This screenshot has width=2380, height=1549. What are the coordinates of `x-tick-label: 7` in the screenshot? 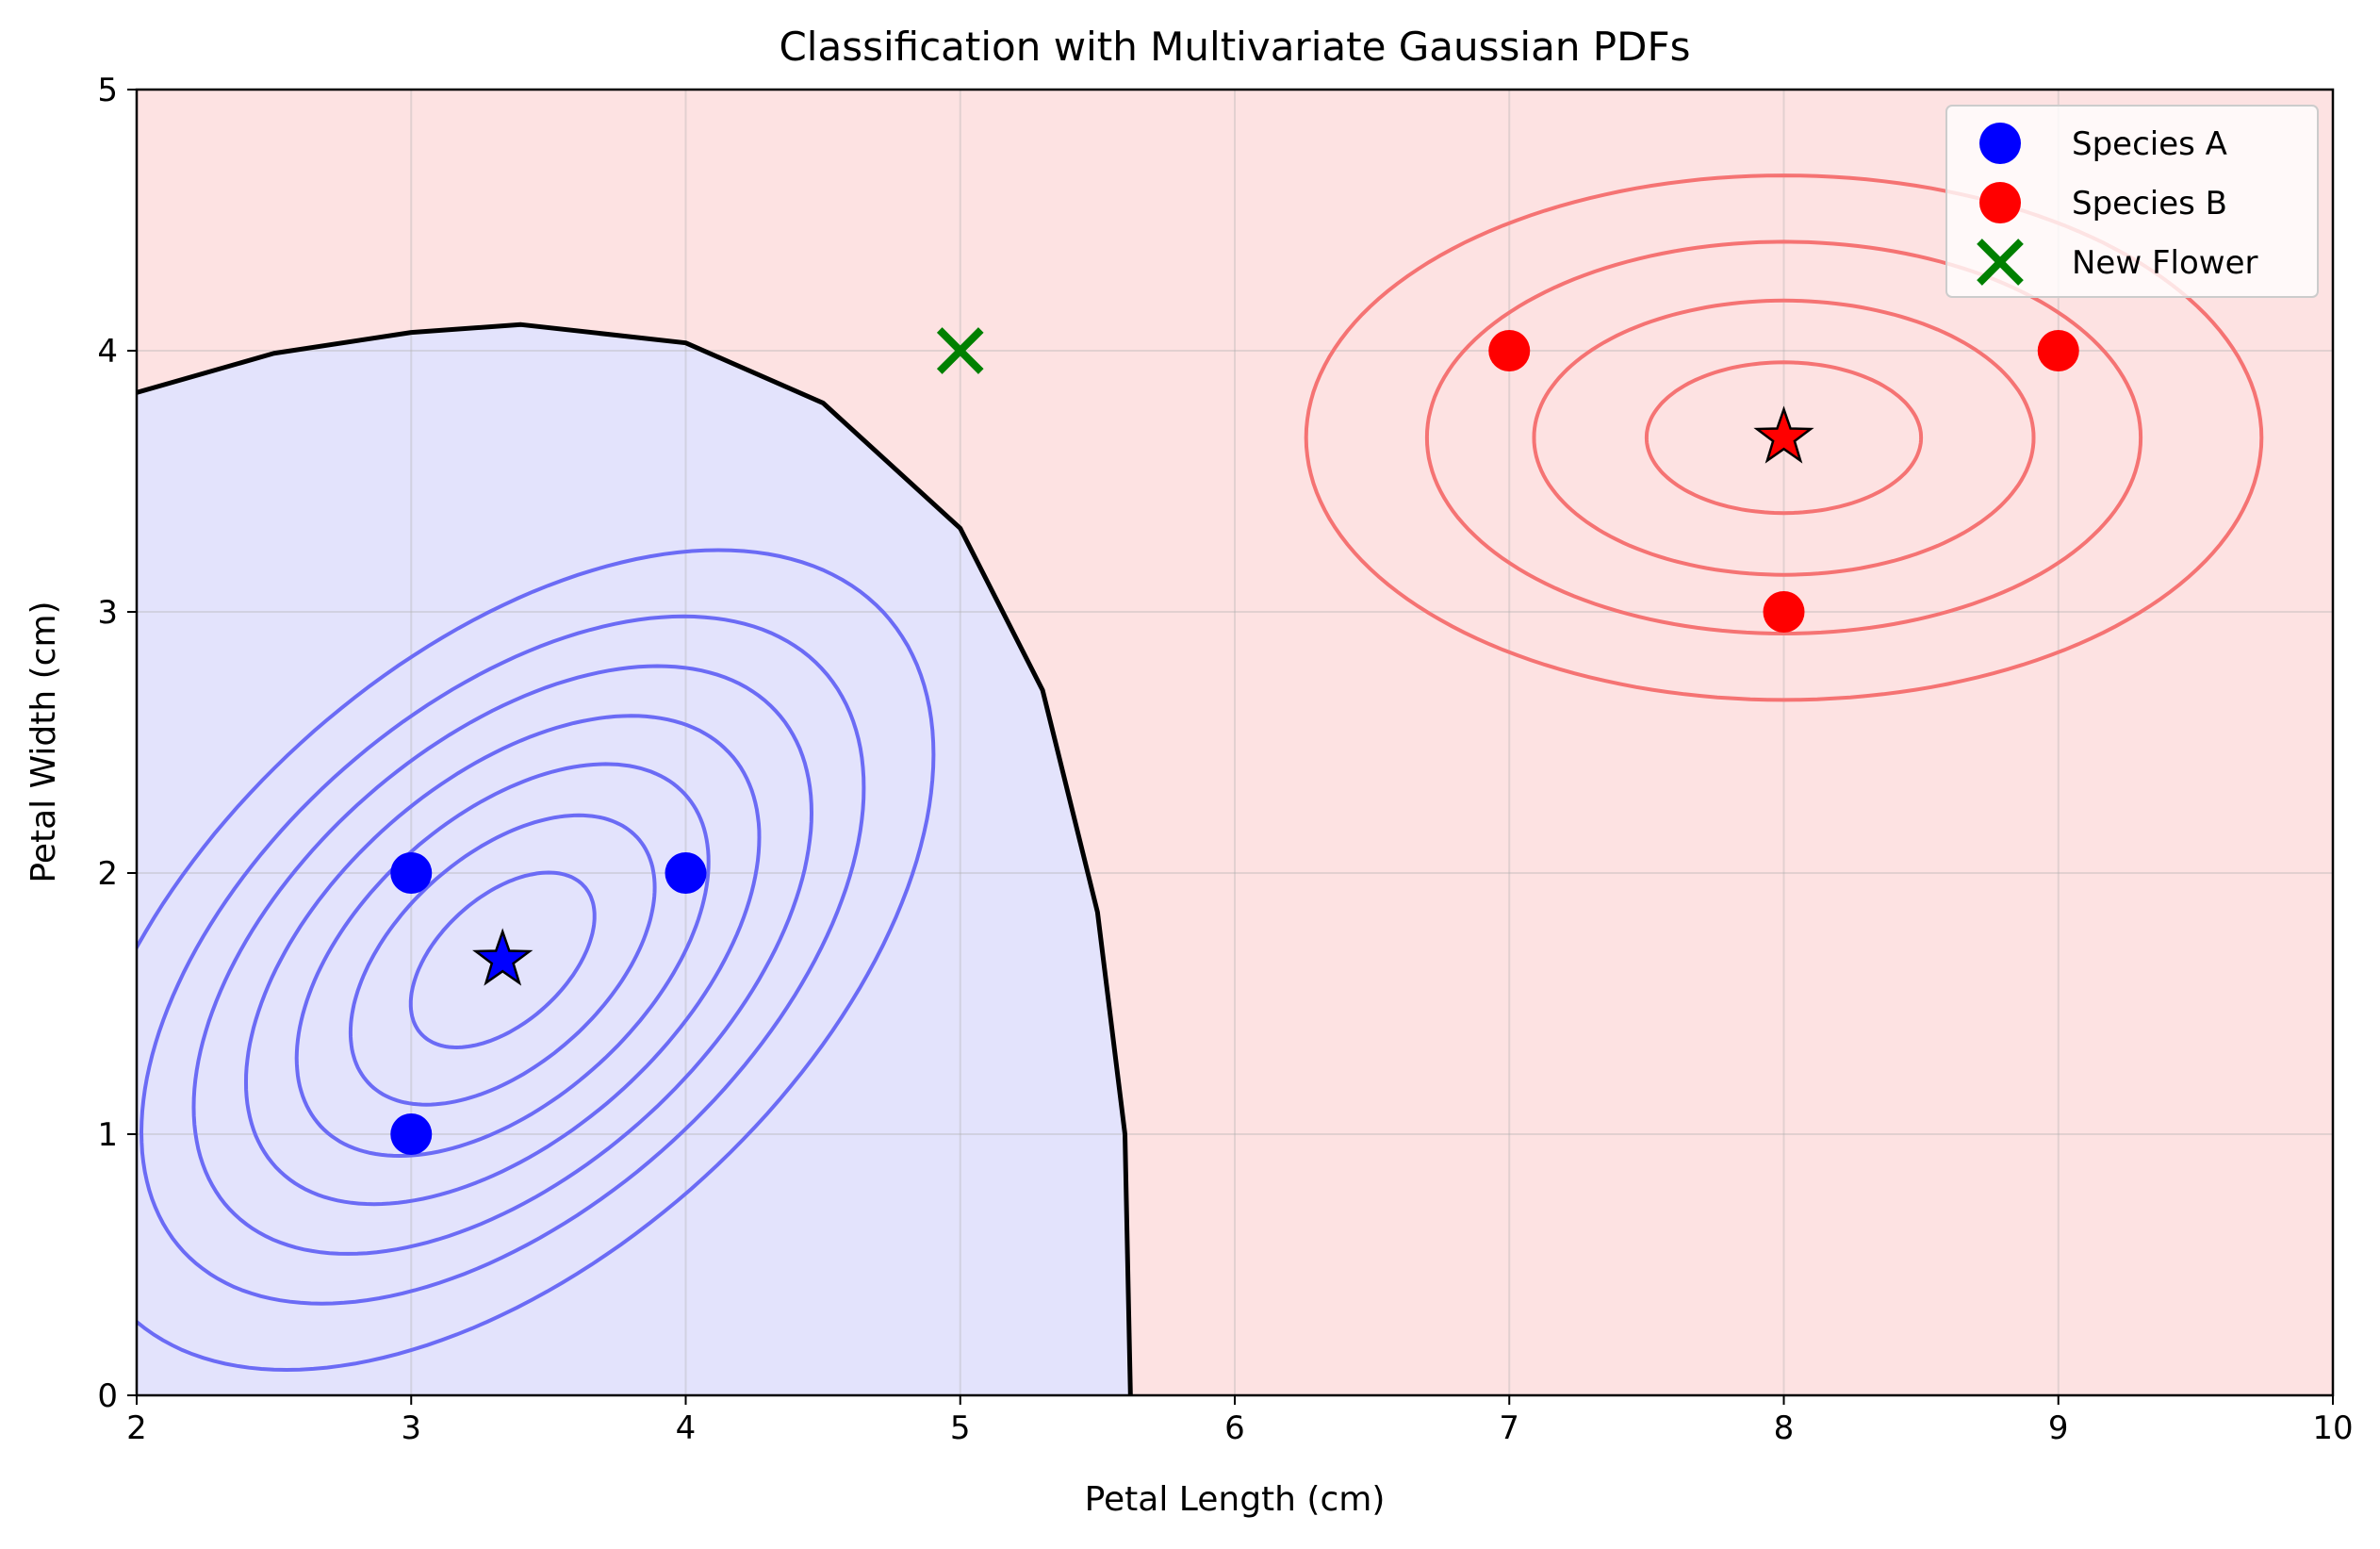 It's located at (1509, 1428).